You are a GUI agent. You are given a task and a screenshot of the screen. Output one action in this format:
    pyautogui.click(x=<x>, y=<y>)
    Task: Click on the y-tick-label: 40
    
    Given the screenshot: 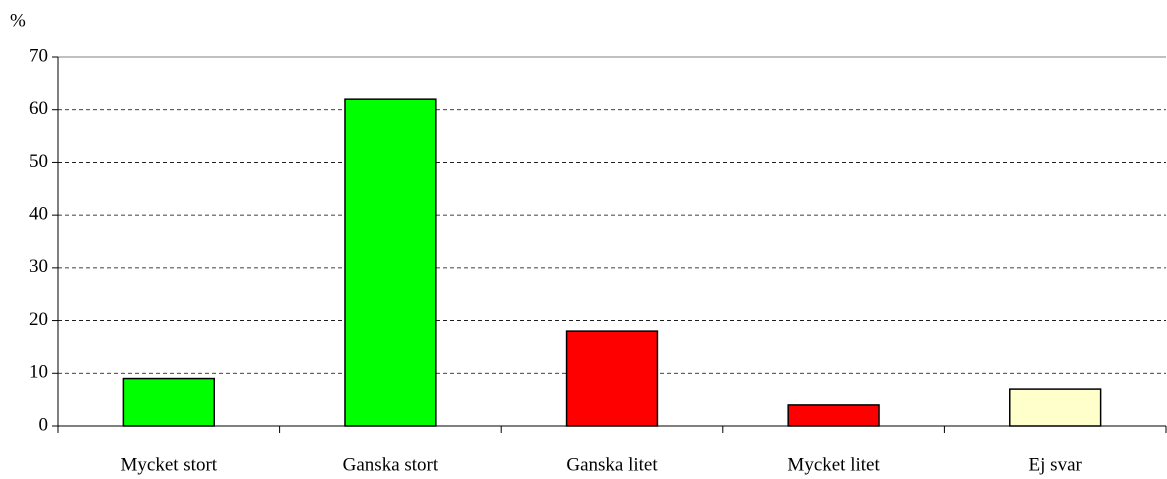 What is the action you would take?
    pyautogui.click(x=38, y=214)
    